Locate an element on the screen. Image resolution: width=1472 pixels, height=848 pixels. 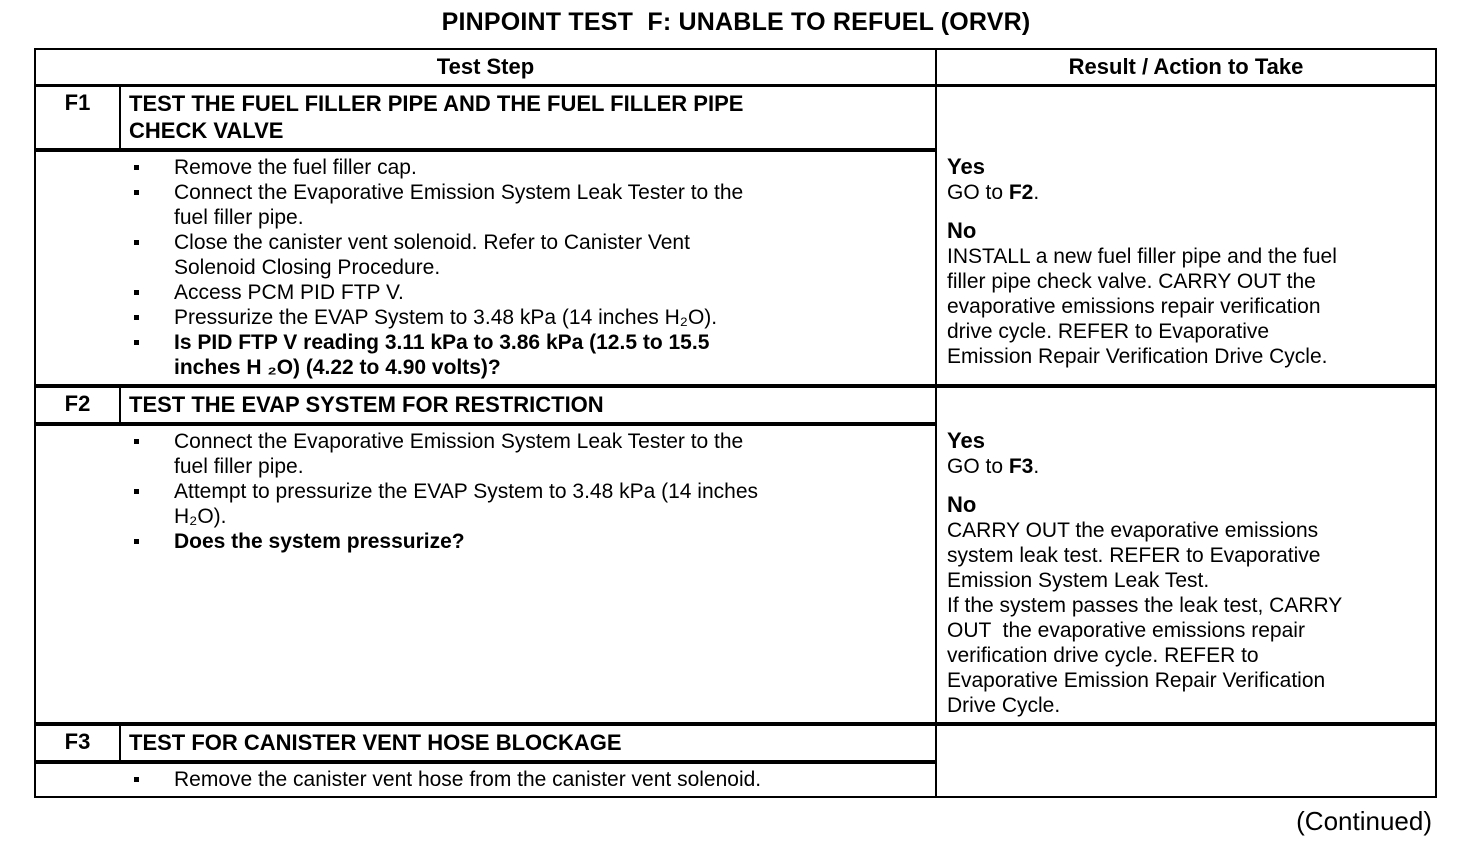
bullet-text: Remove the fuel filler cap. is located at coordinates (295, 167).